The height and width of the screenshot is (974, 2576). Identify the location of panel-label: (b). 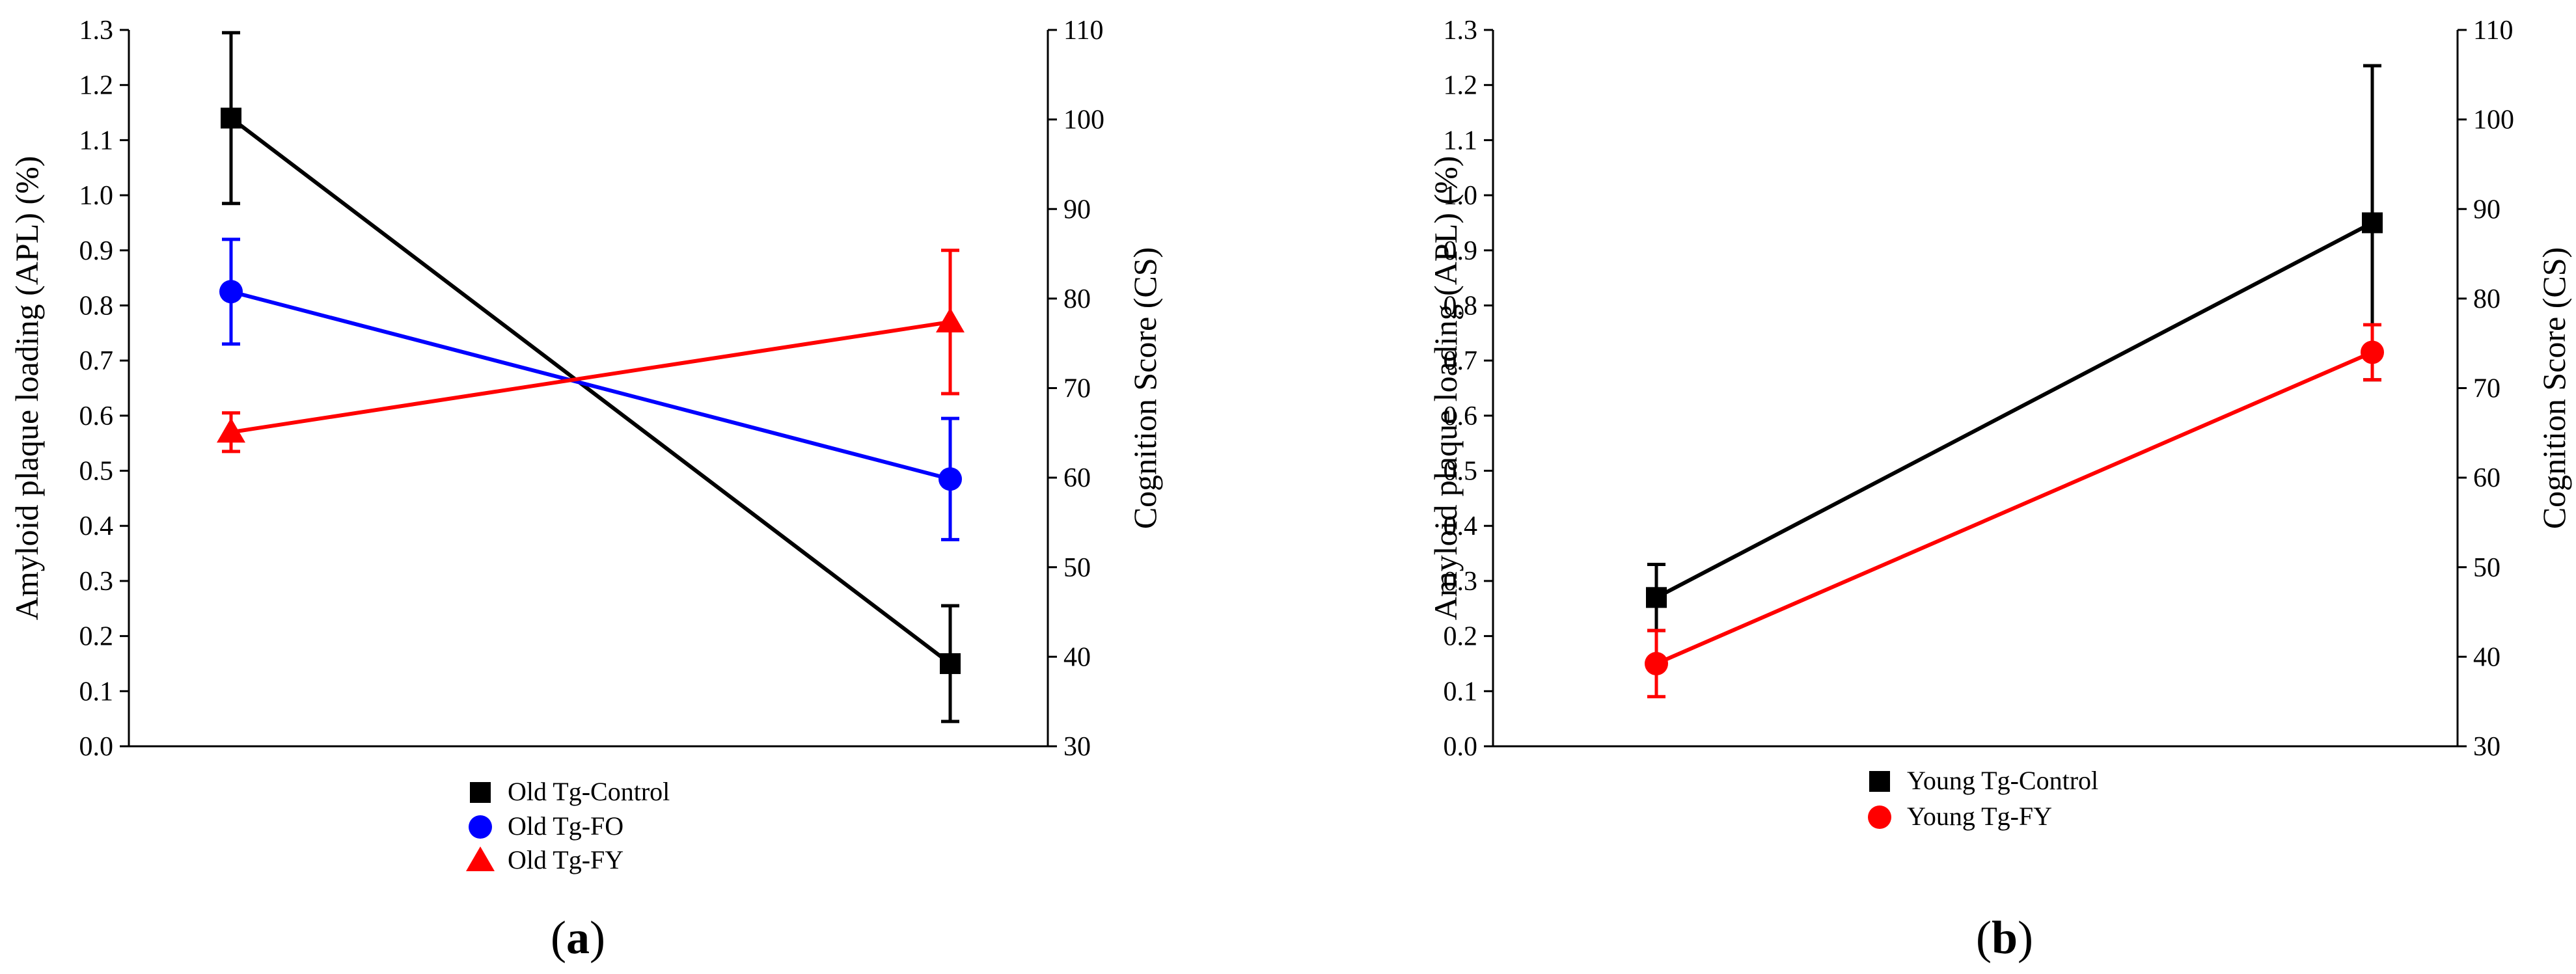
(2005, 938).